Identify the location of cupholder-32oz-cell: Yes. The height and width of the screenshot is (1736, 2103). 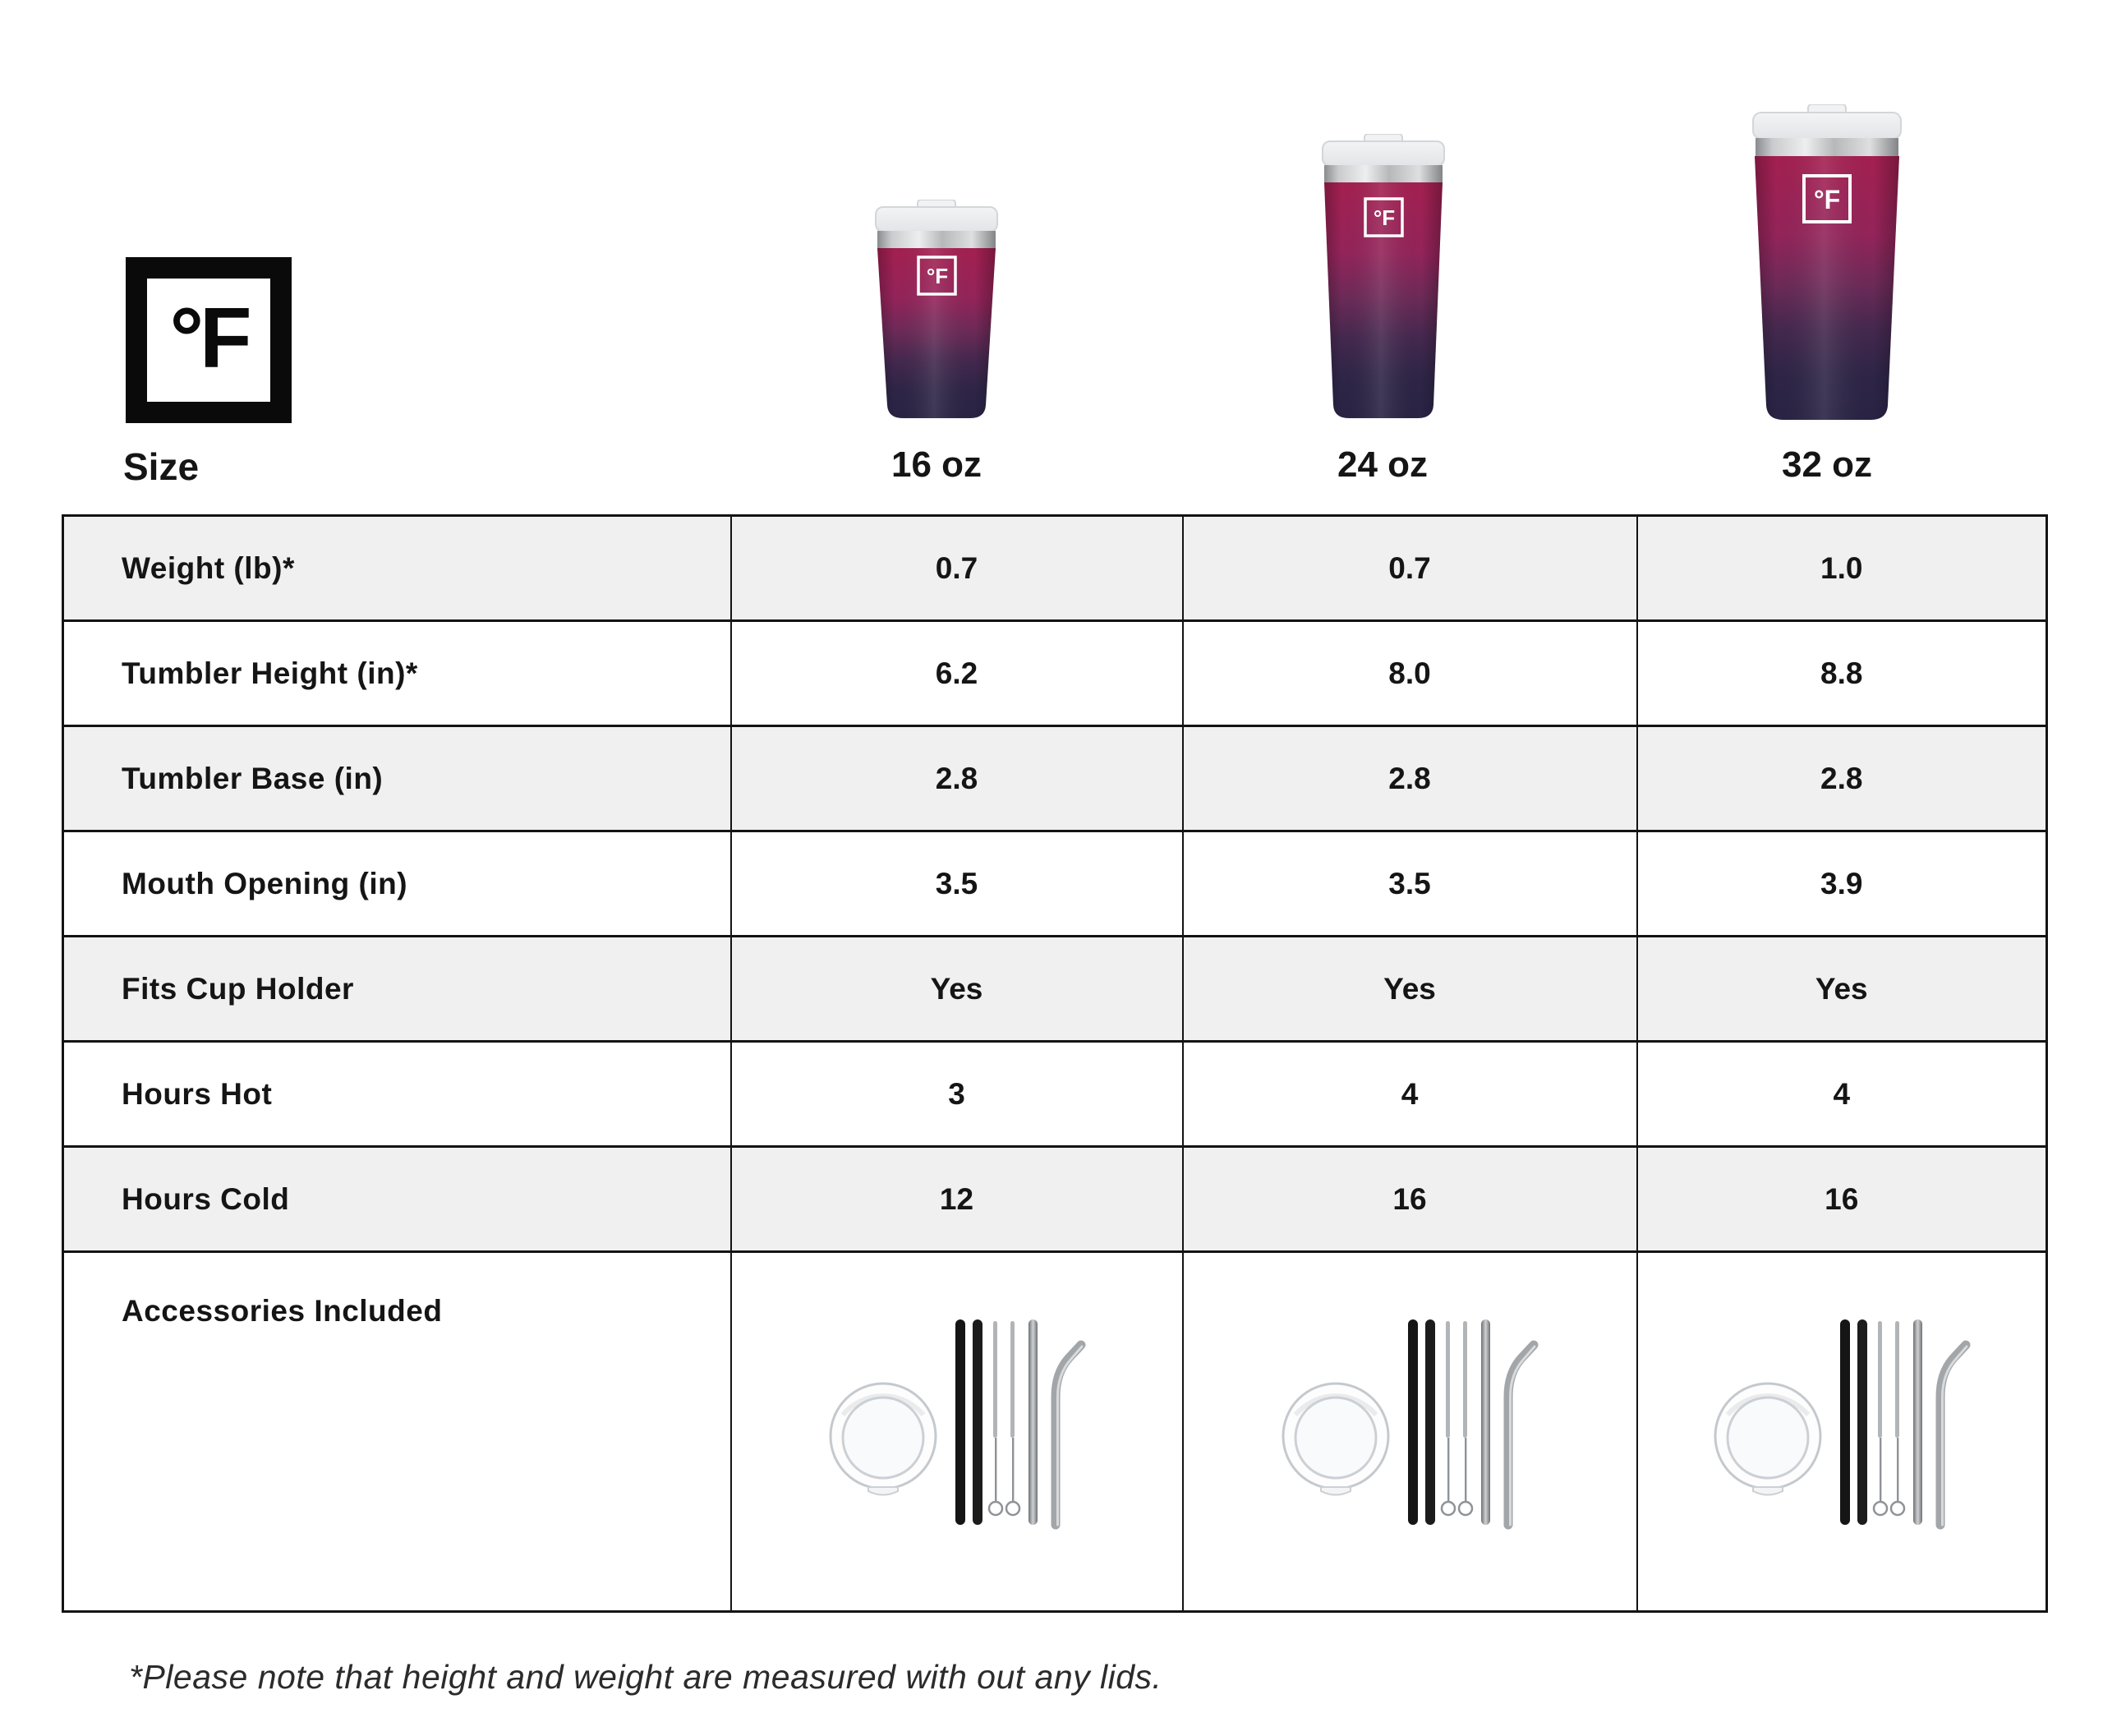
(1842, 989).